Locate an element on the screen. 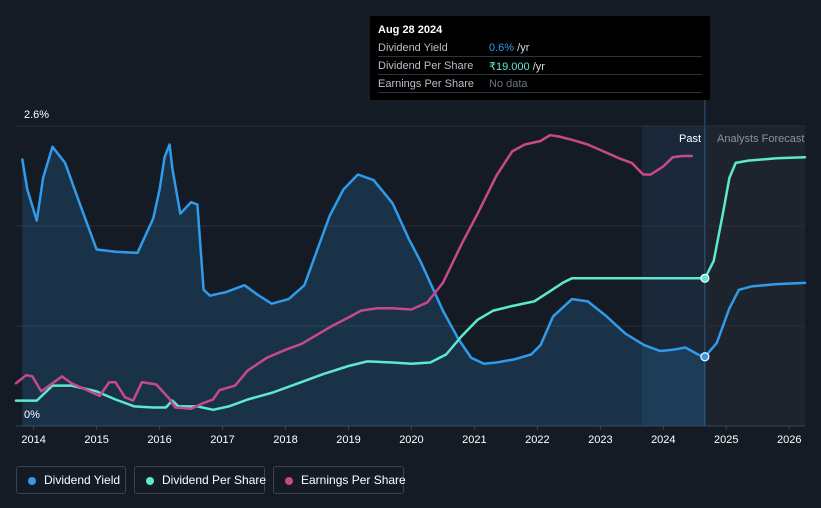 The height and width of the screenshot is (508, 821). x-tick-label: 2017 is located at coordinates (222, 440).